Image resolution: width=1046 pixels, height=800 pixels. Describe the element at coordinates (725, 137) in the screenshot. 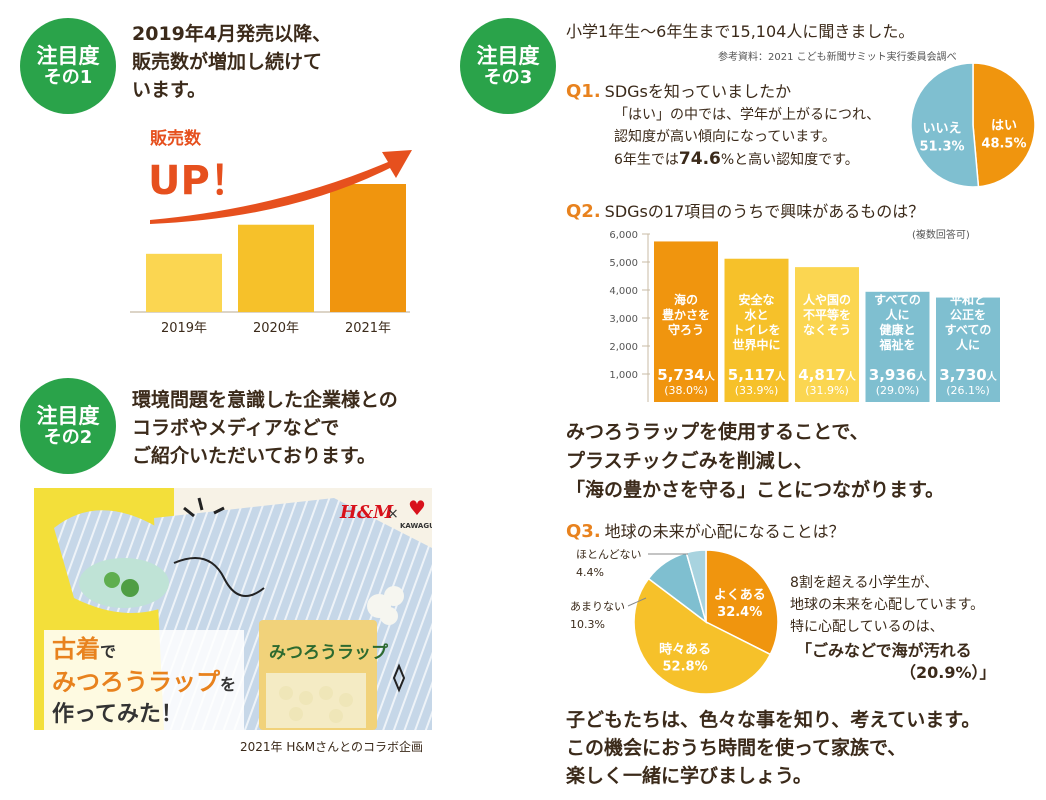

I see `q1-body-line: 認知度が高い傾向になっています。` at that location.